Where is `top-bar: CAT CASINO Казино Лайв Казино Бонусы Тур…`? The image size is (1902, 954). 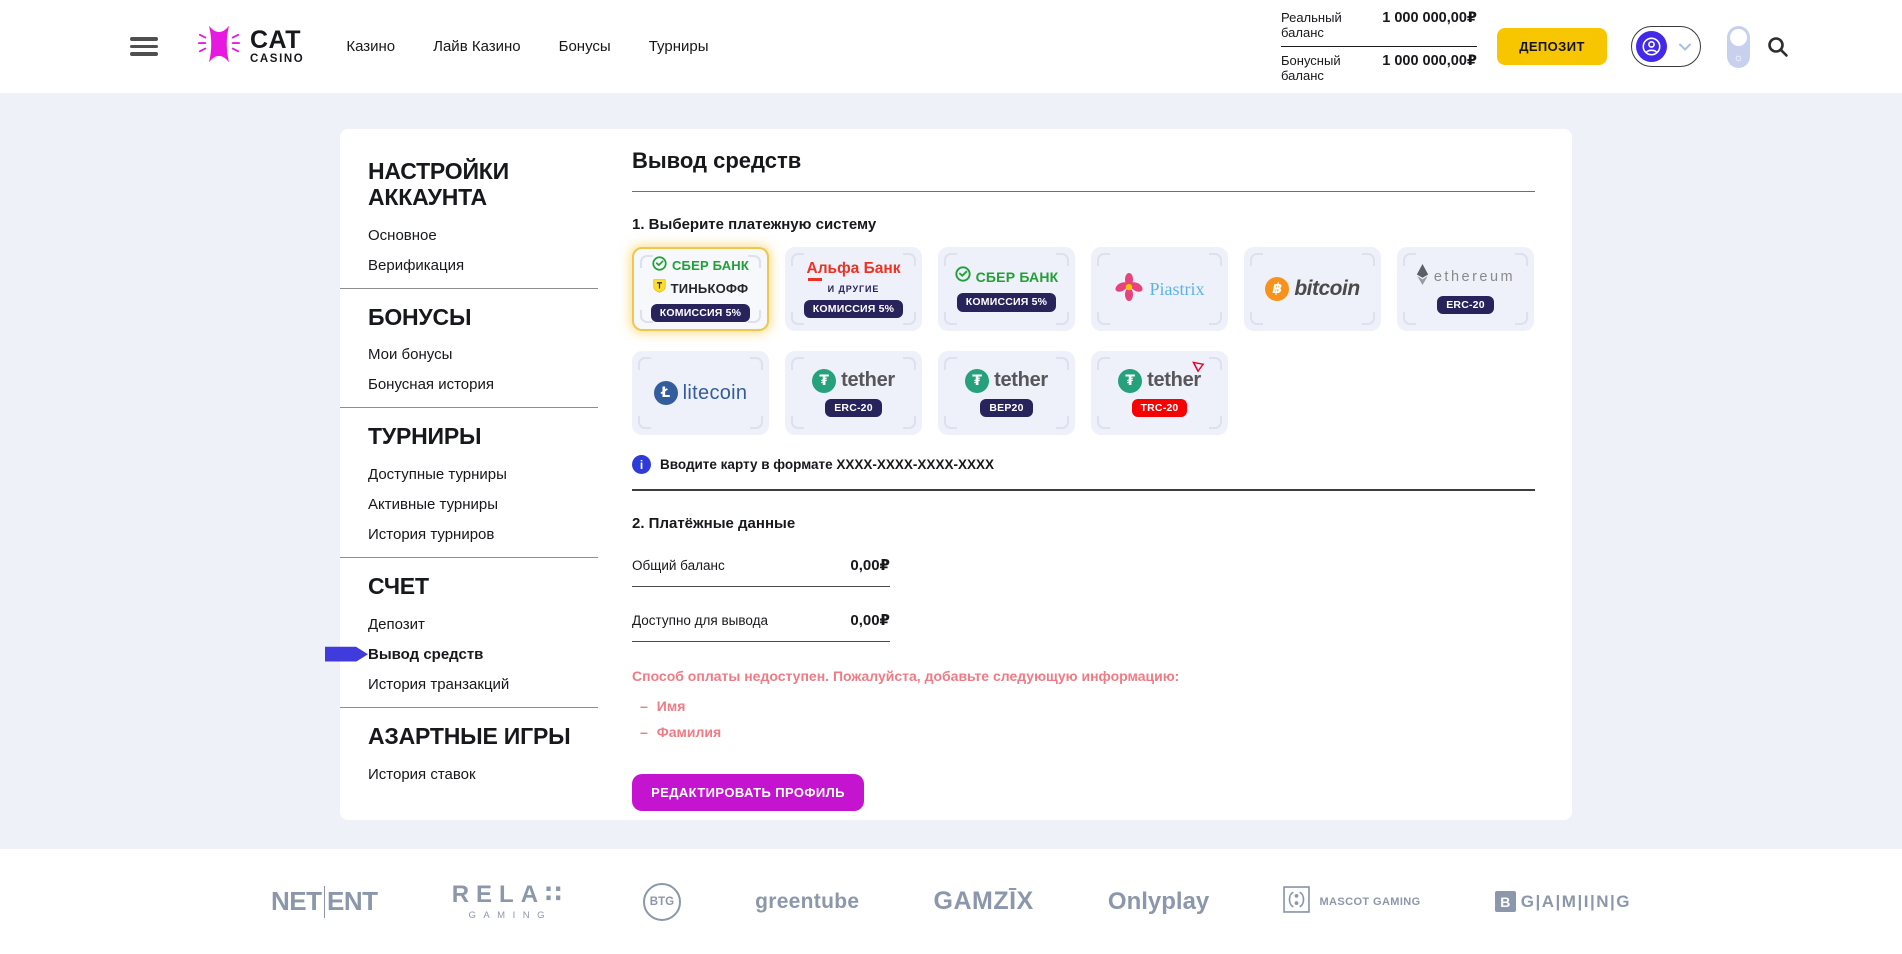
top-bar: CAT CASINO Казино Лайв Казино Бонусы Тур… is located at coordinates (951, 46).